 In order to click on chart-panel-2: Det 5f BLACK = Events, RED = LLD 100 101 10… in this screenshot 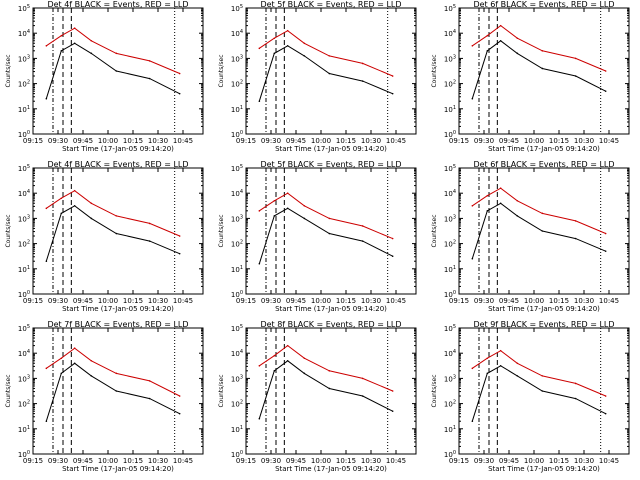, I will do `click(317, 76)`.